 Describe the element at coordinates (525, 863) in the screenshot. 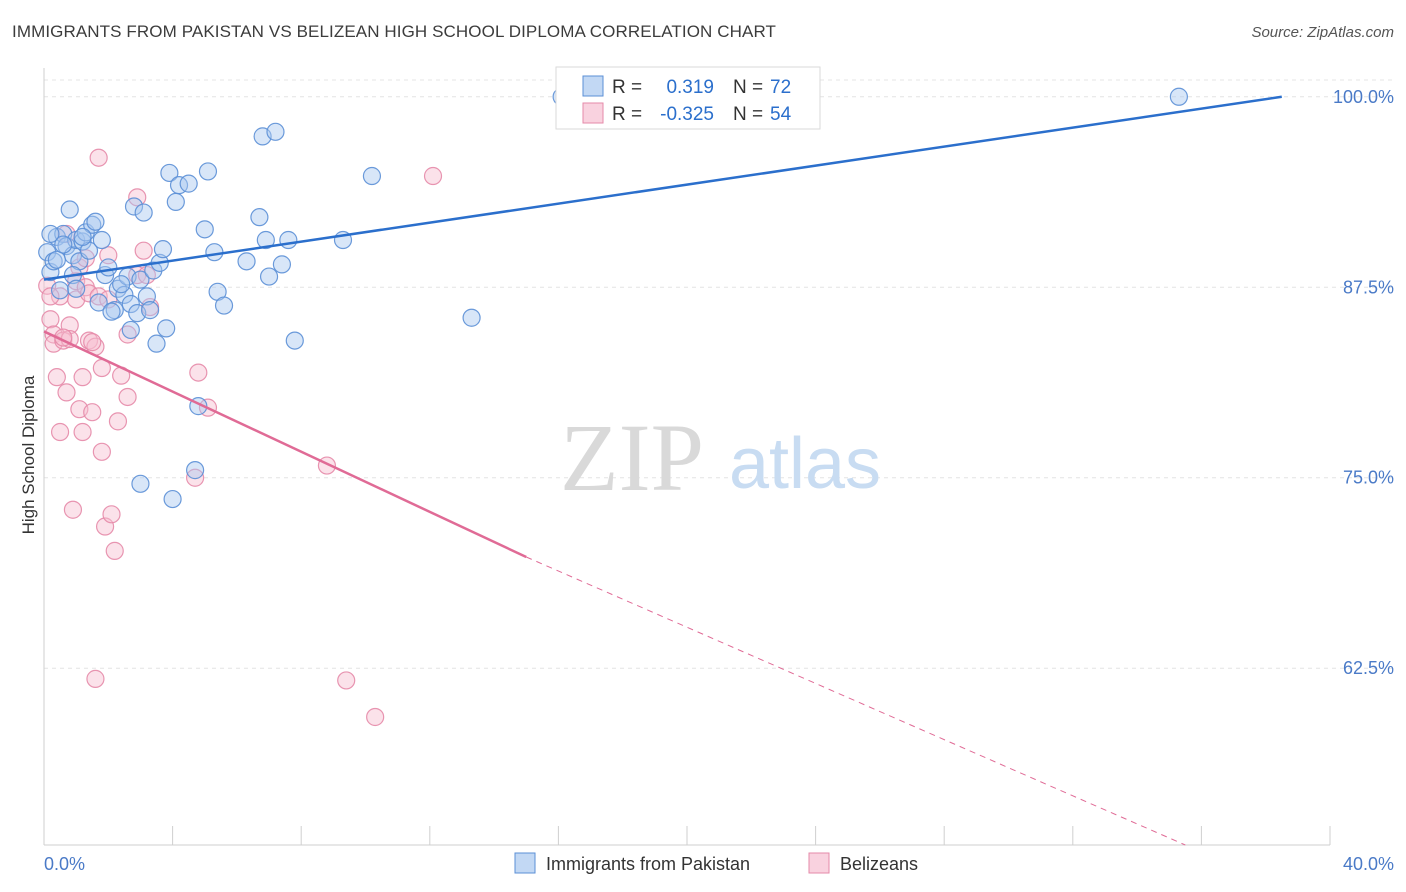

I see `bottom-legend-swatch-blue` at that location.